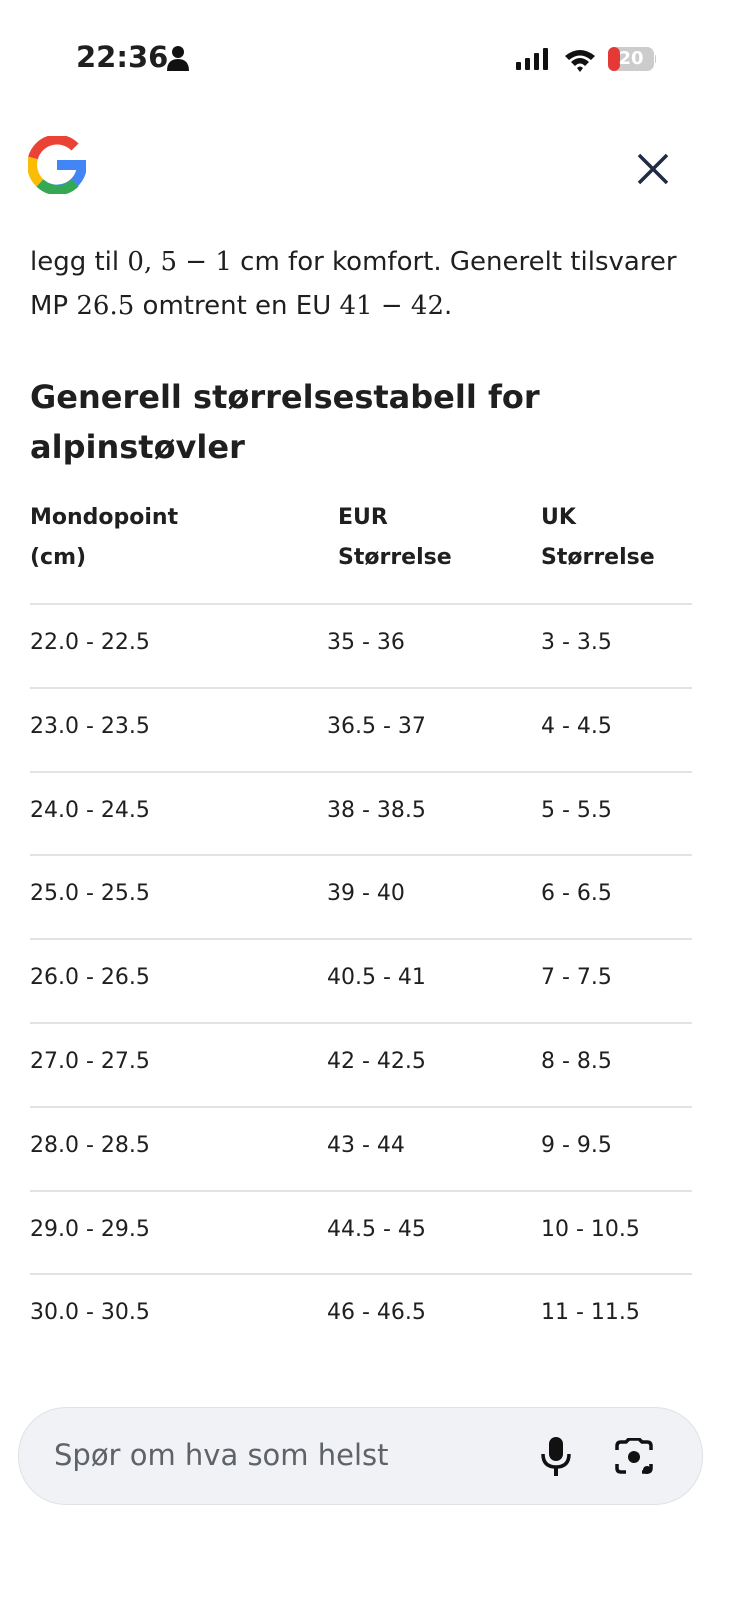 This screenshot has height=1600, width=736. What do you see at coordinates (90, 810) in the screenshot?
I see `table-cell: 24.0 - 24.5` at bounding box center [90, 810].